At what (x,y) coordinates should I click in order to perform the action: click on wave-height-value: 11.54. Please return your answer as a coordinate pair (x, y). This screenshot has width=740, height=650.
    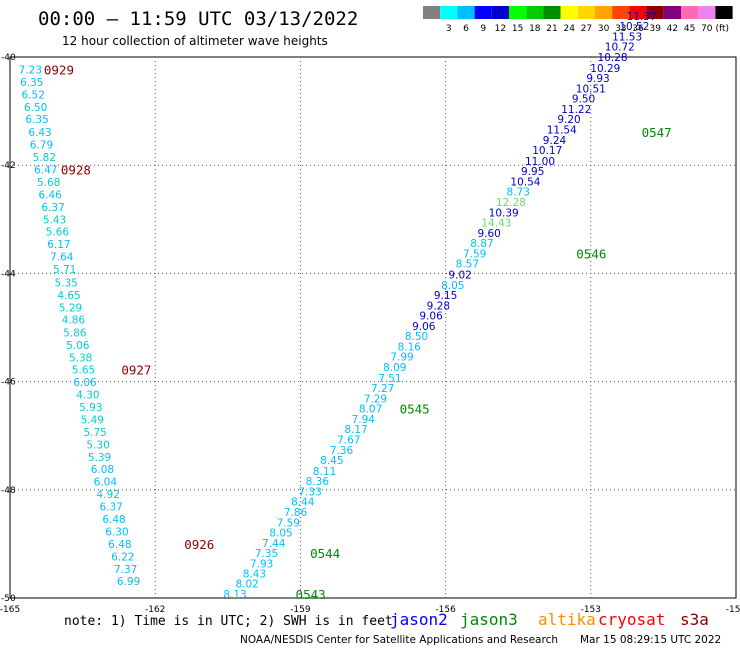
    Looking at the image, I should click on (562, 130).